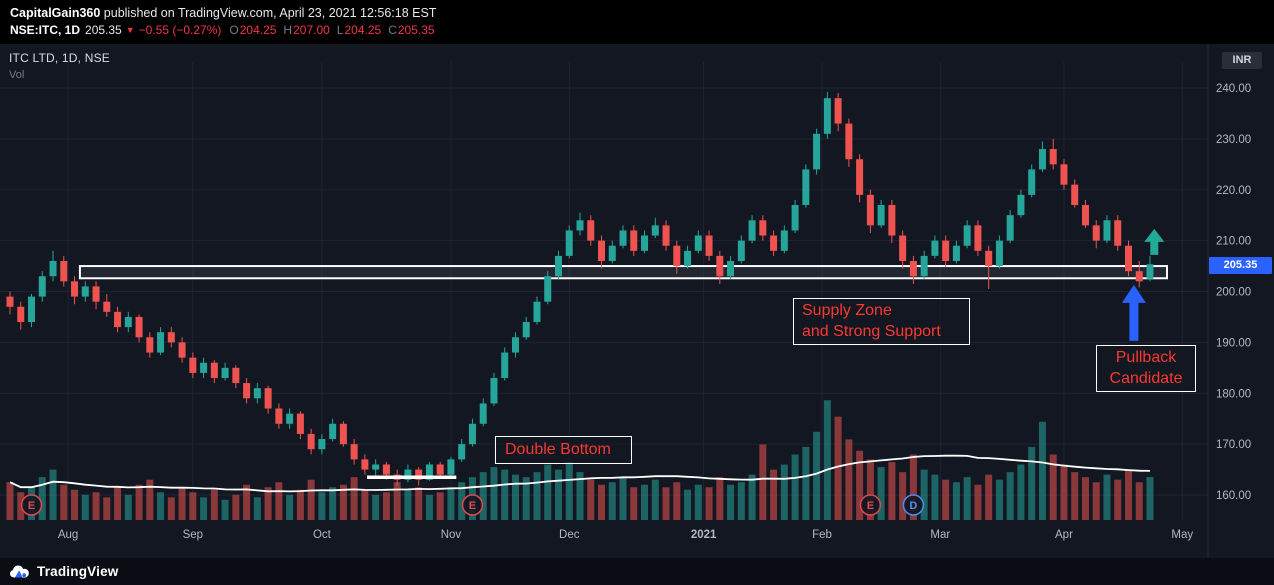 Image resolution: width=1274 pixels, height=585 pixels. What do you see at coordinates (569, 535) in the screenshot?
I see `svg-text: Dec` at bounding box center [569, 535].